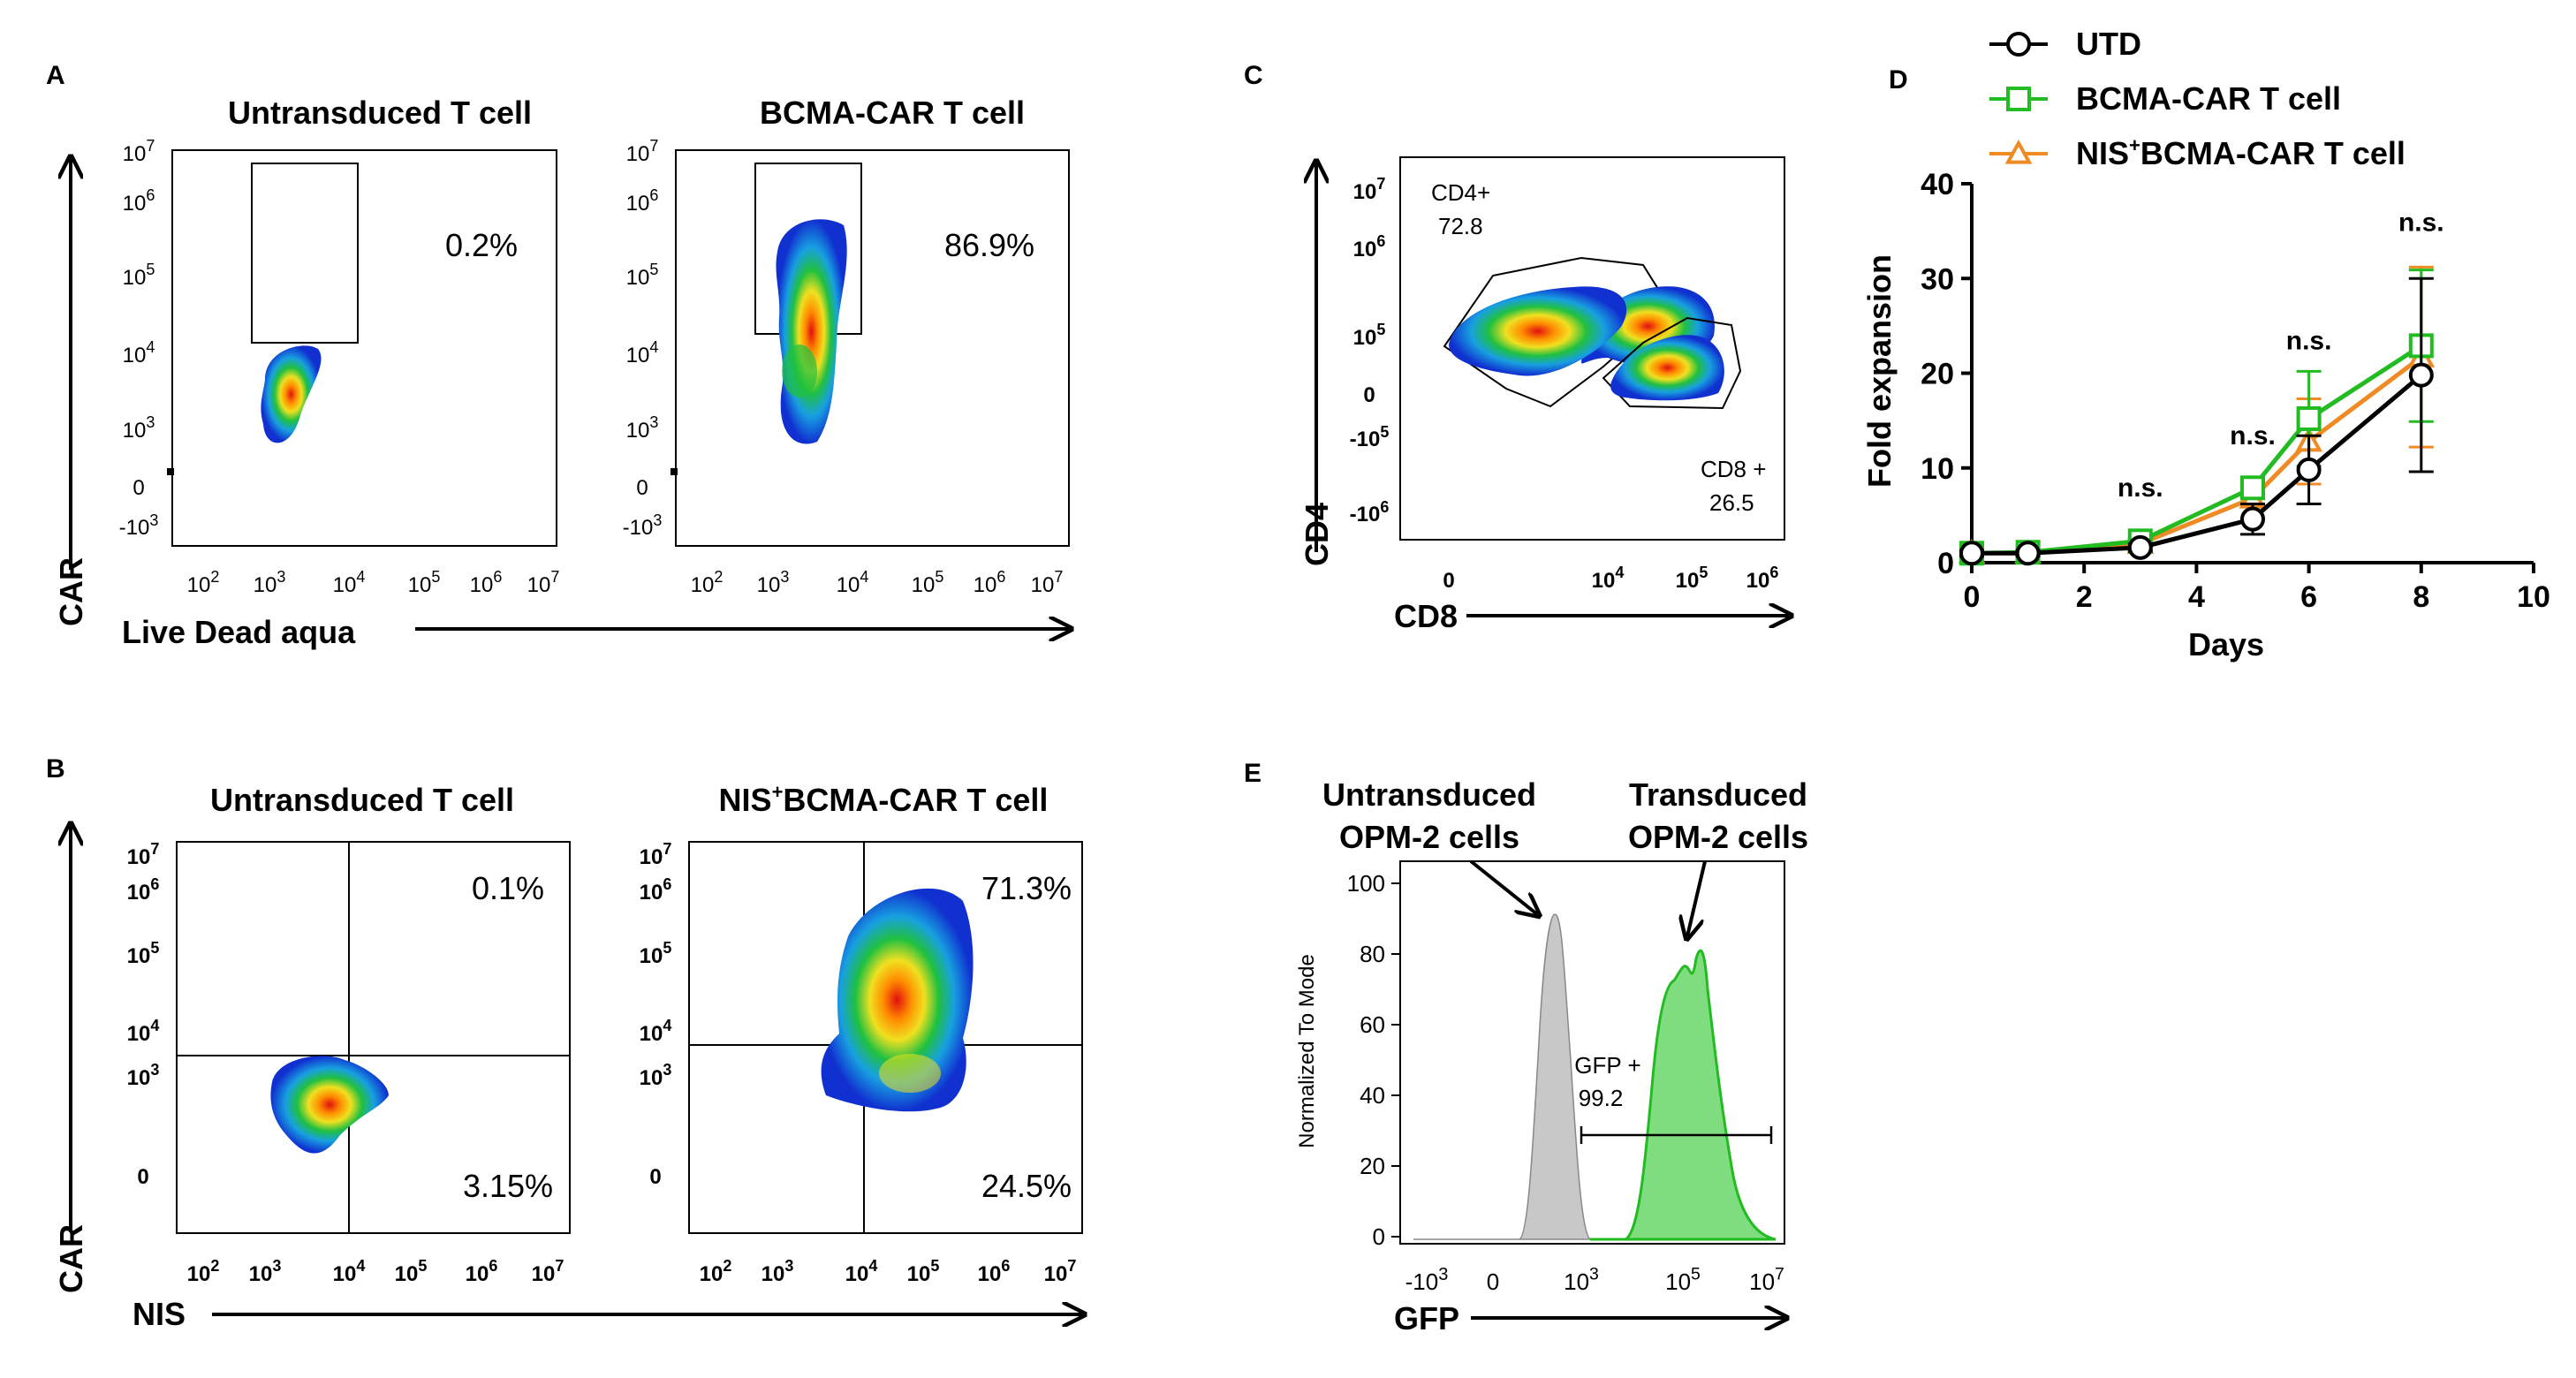 The image size is (2576, 1378). What do you see at coordinates (2226, 644) in the screenshot?
I see `x-axis-label: Days` at bounding box center [2226, 644].